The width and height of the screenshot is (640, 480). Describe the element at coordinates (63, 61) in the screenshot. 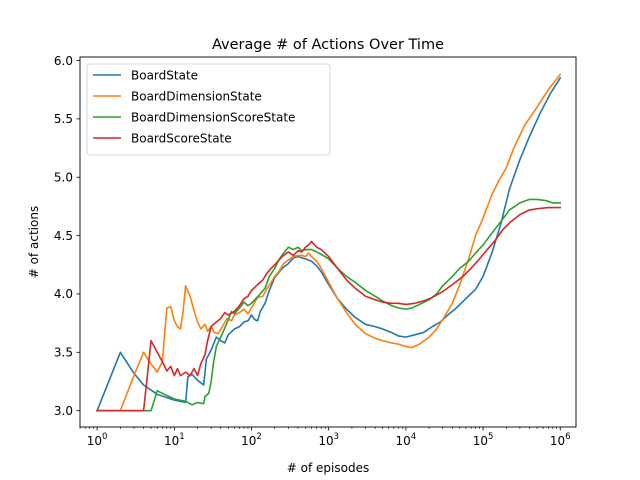

I see `y-tick-label: 6.0` at that location.